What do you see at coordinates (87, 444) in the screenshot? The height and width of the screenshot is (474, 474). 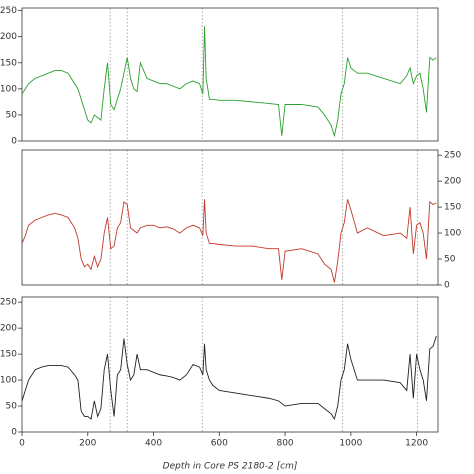 I see `x-tick-label: 200` at bounding box center [87, 444].